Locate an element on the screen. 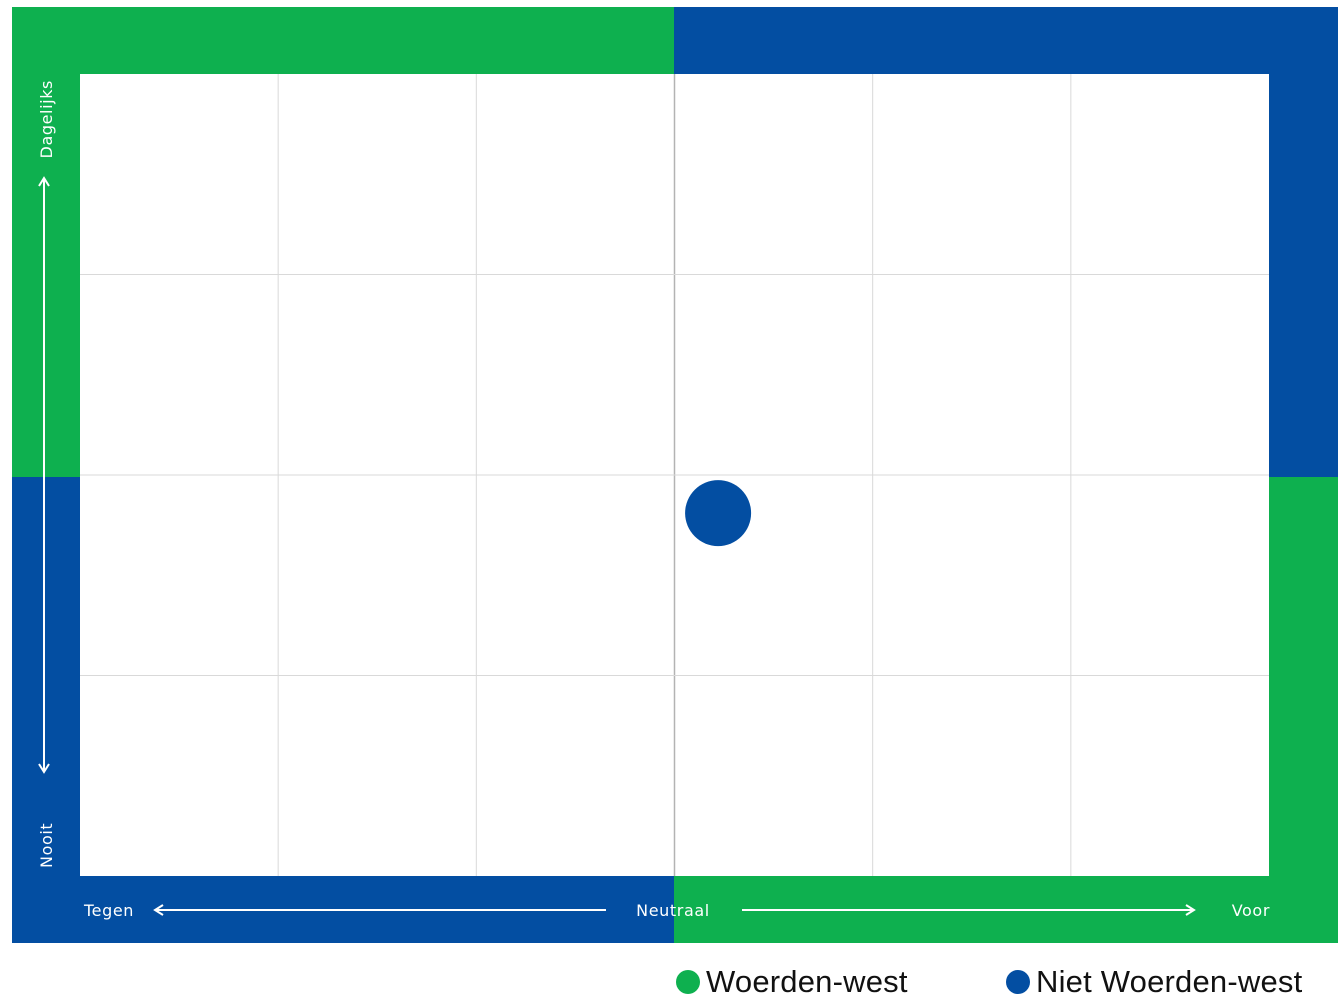 The image size is (1338, 1005). legend-item-niet-woerden-west: Niet Woerden-west is located at coordinates (1154, 982).